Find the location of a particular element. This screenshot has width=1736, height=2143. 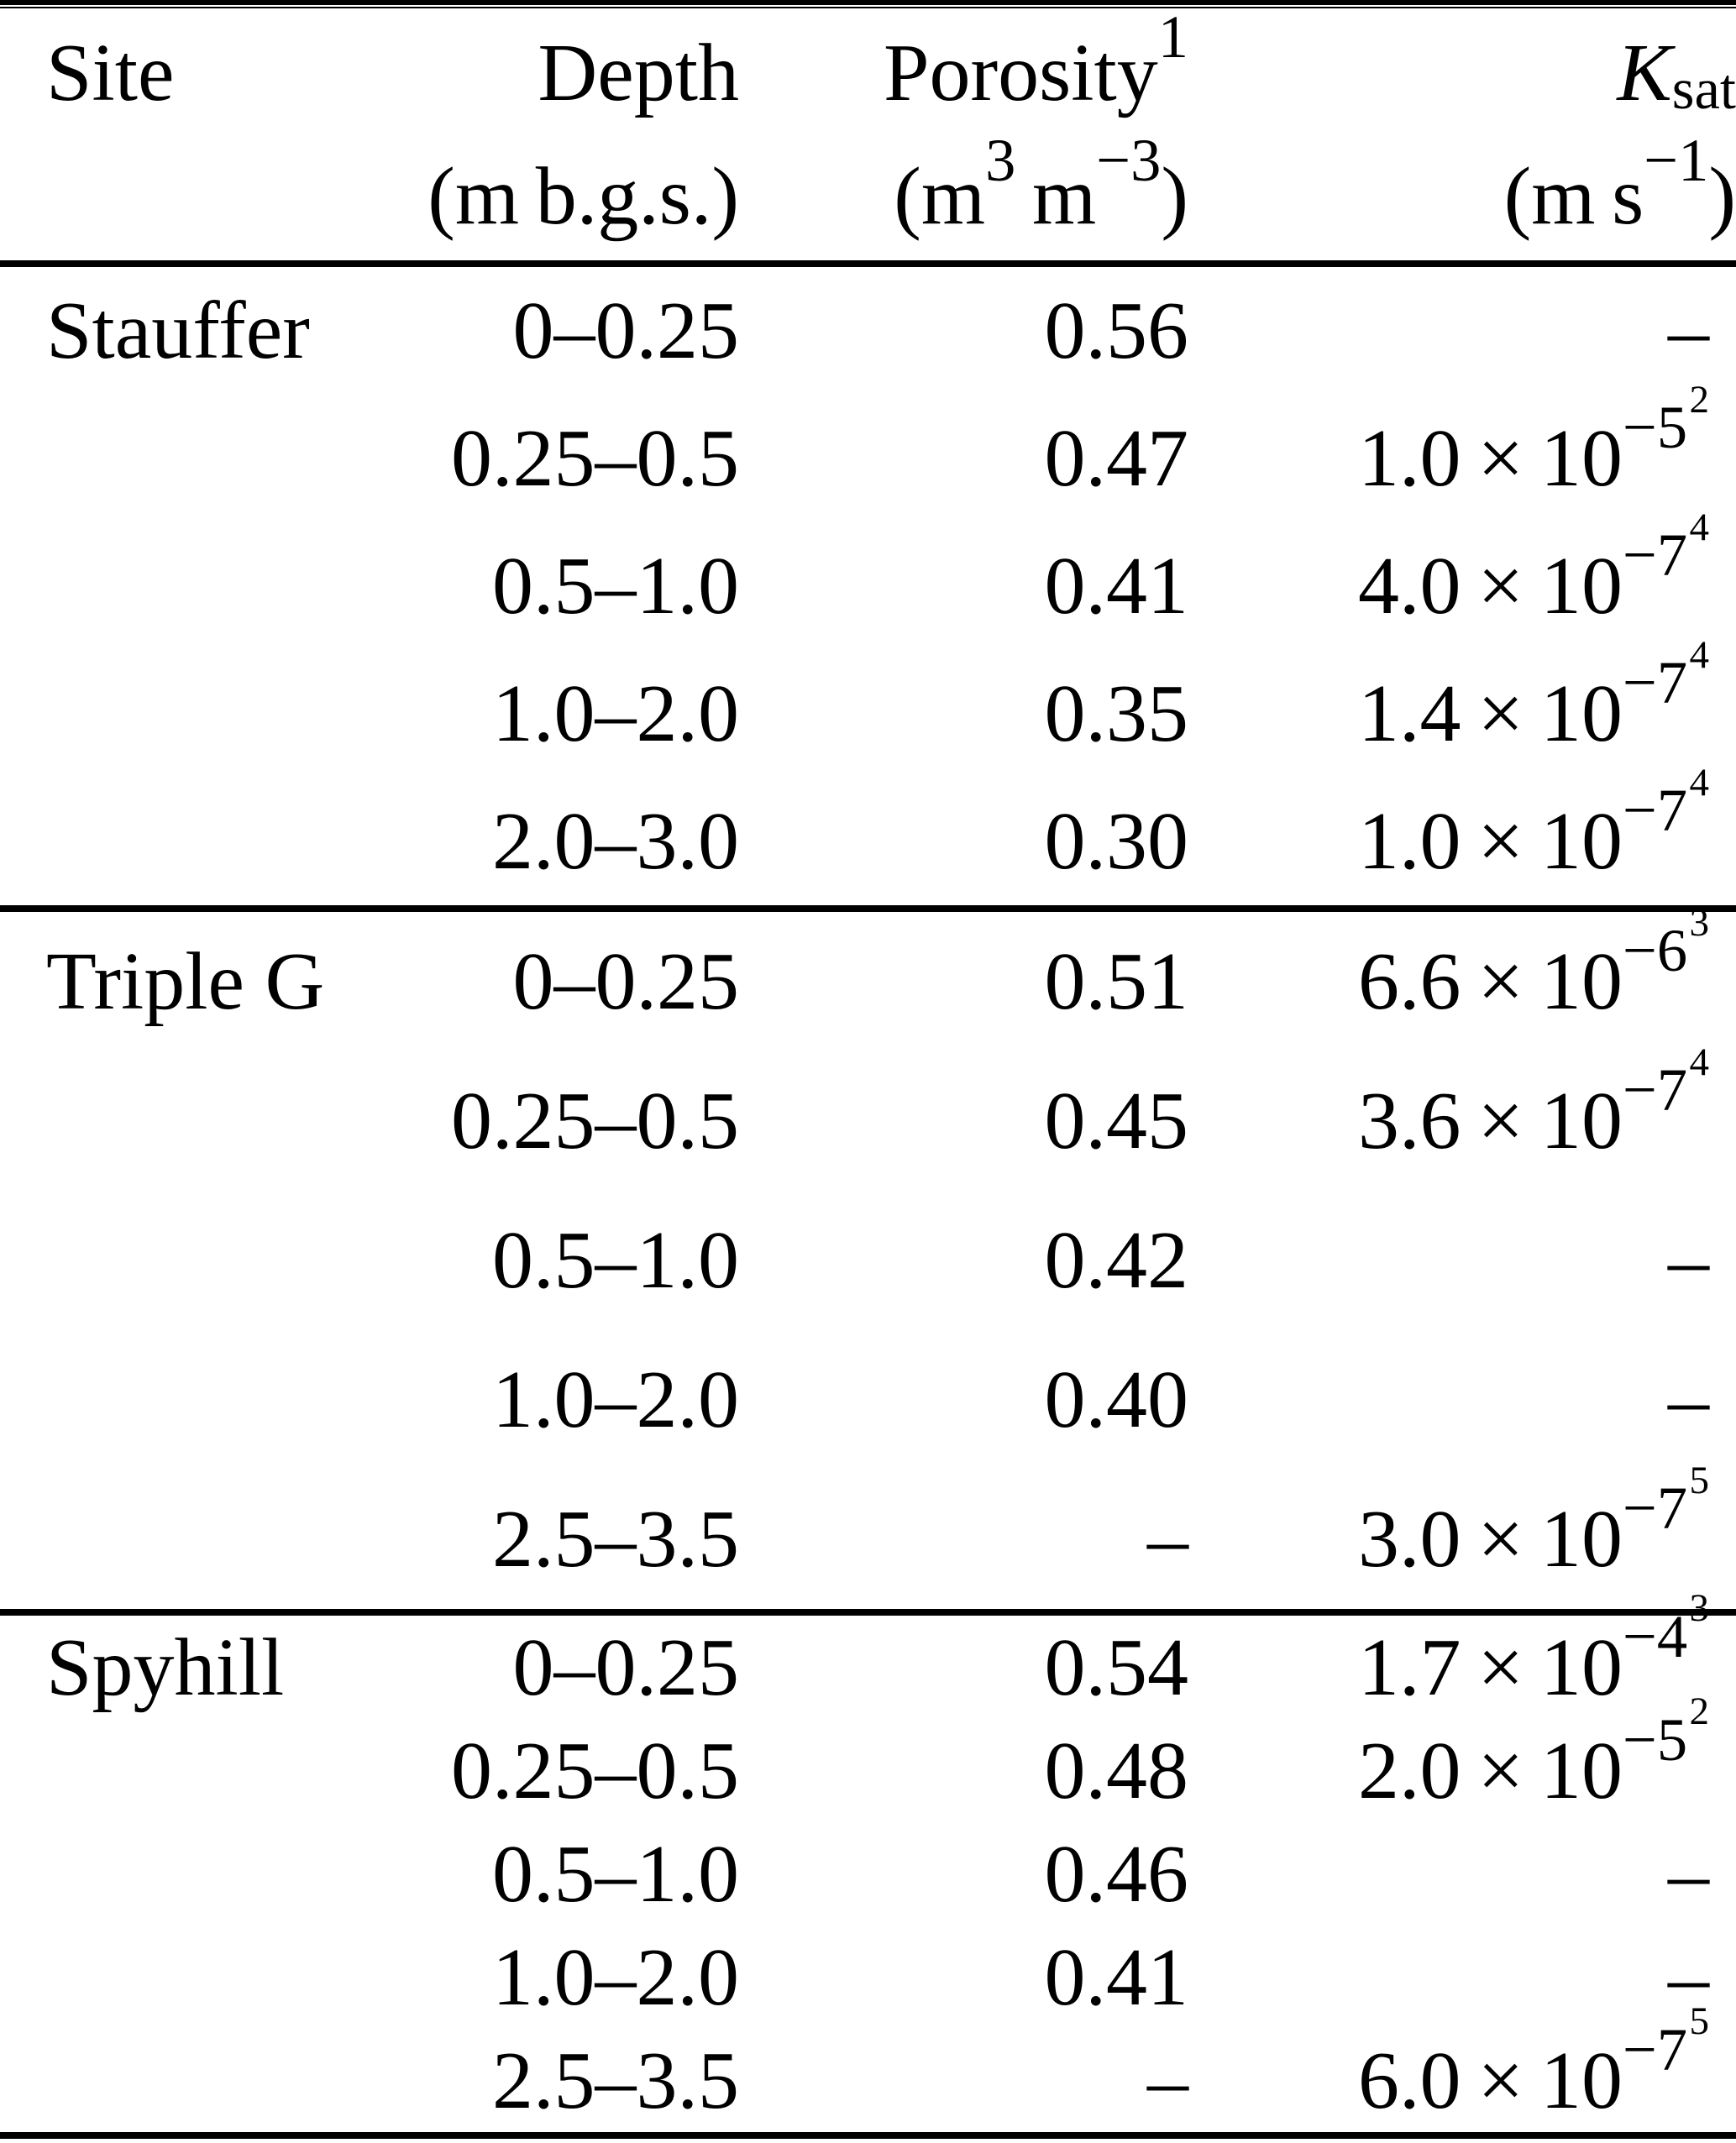

depth-cell: 1.0–2.0 is located at coordinates (615, 1399).